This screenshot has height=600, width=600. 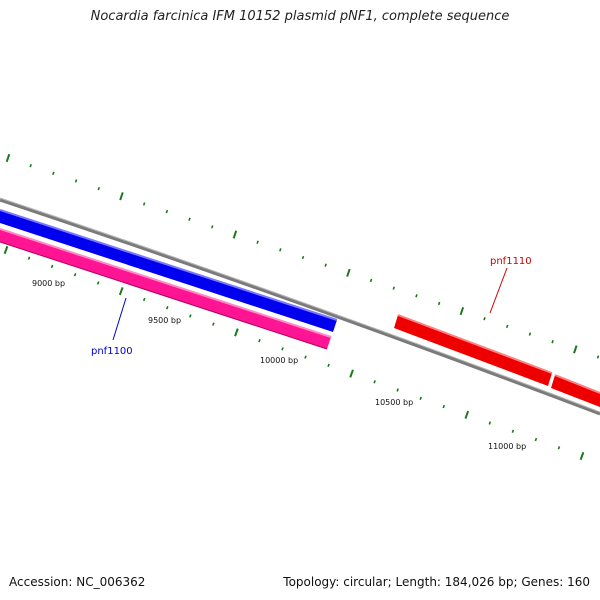 What do you see at coordinates (77, 582) in the screenshot?
I see `accession-text: Accession: NC_006362` at bounding box center [77, 582].